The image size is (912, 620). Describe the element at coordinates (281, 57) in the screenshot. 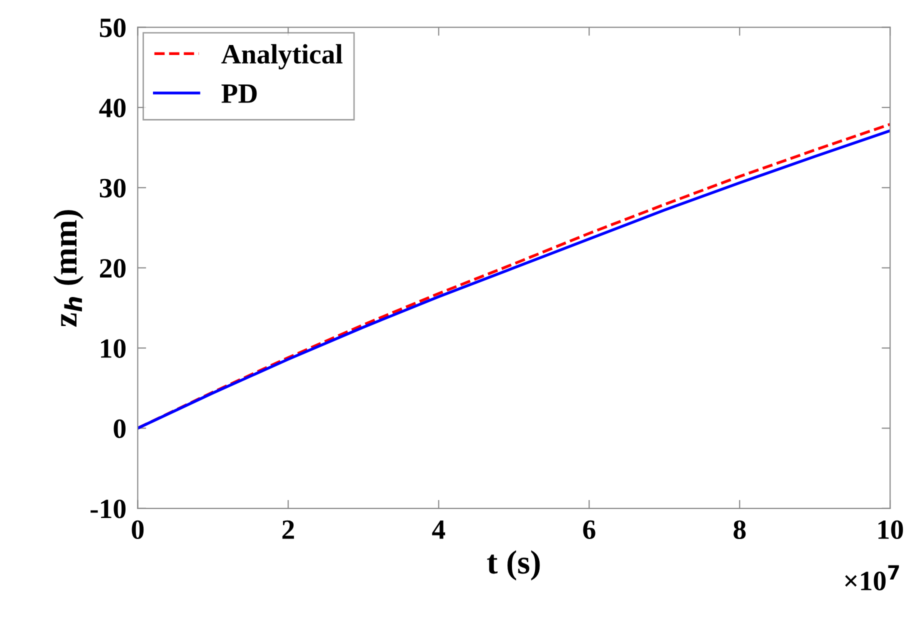

I see `legend-label: Analytical` at that location.